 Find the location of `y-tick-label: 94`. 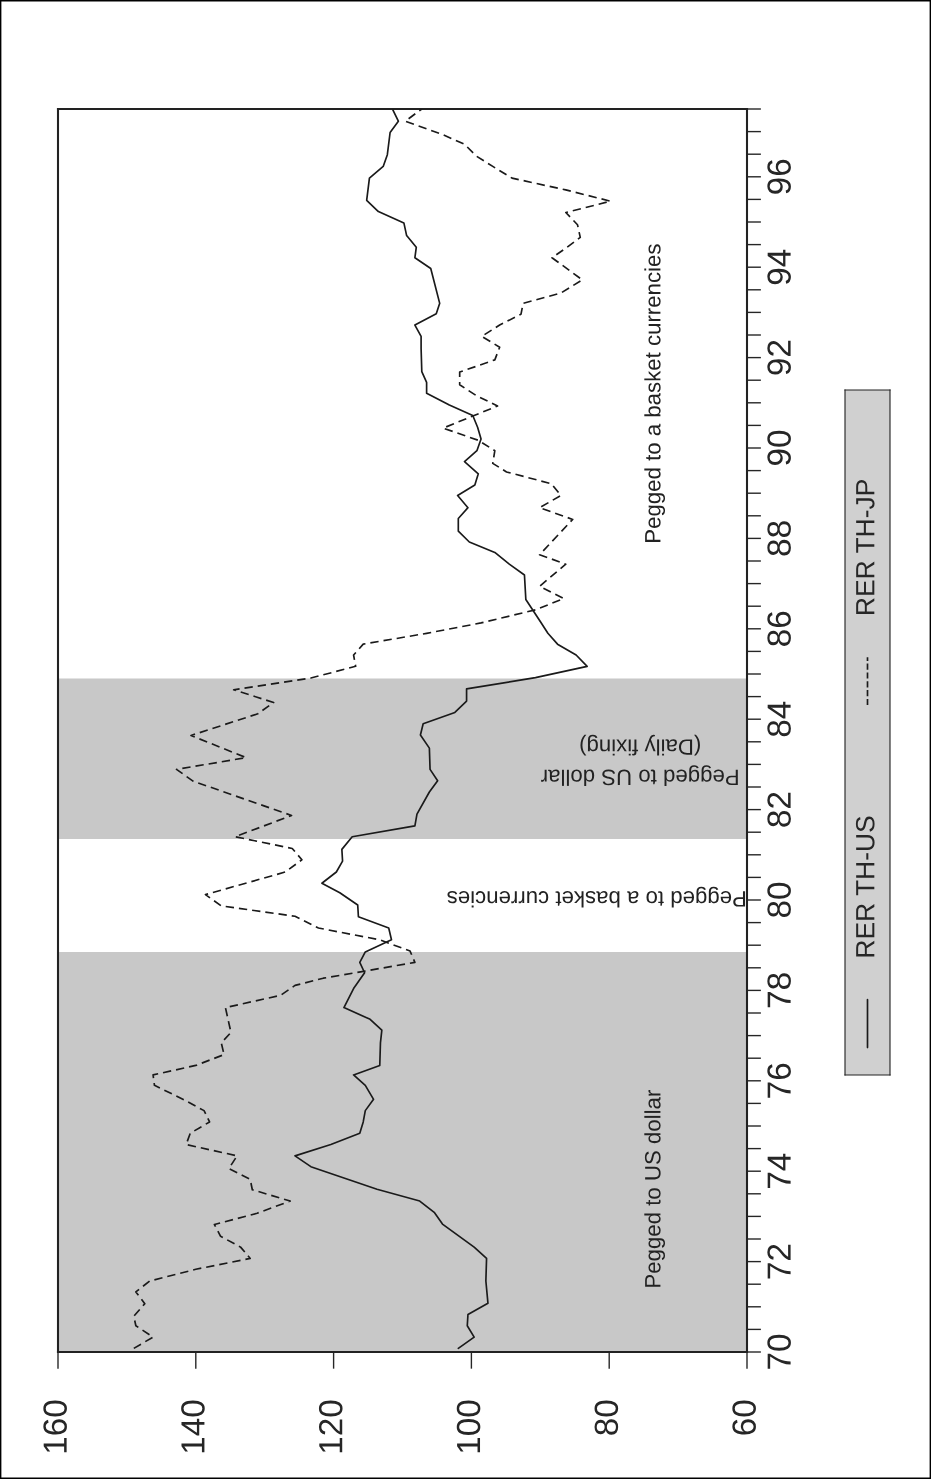

y-tick-label: 94 is located at coordinates (779, 267).